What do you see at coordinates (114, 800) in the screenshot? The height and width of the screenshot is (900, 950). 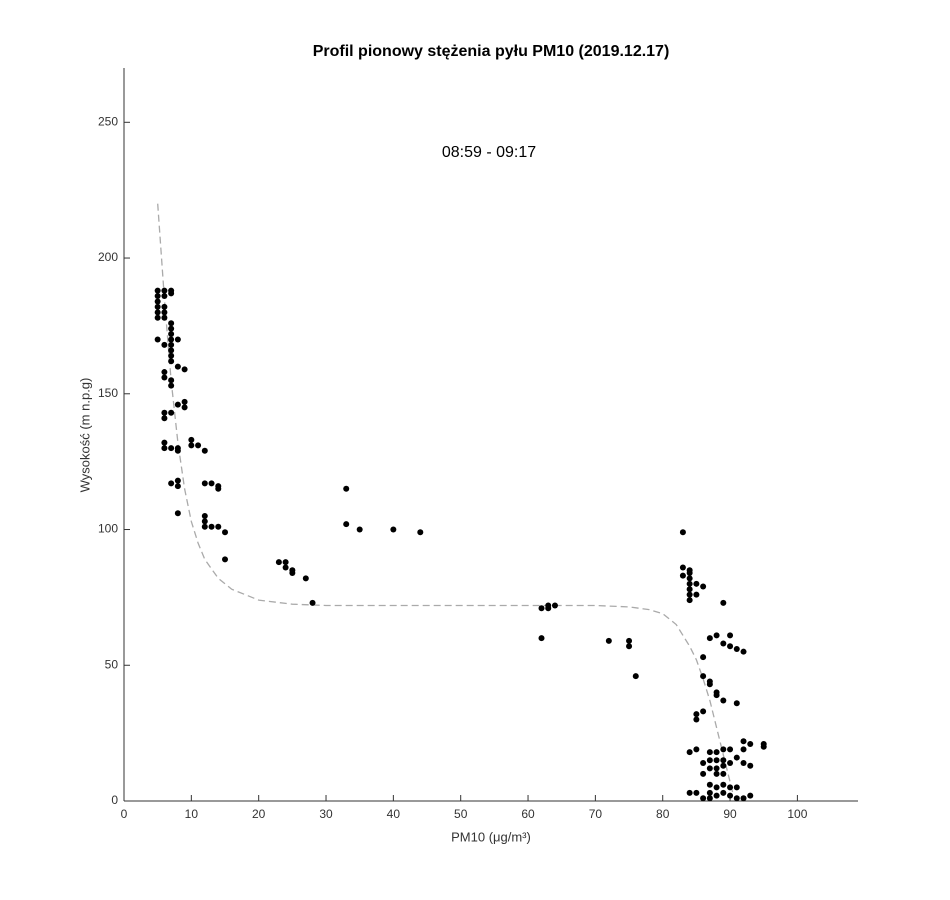 I see `y-tick-label: 0` at bounding box center [114, 800].